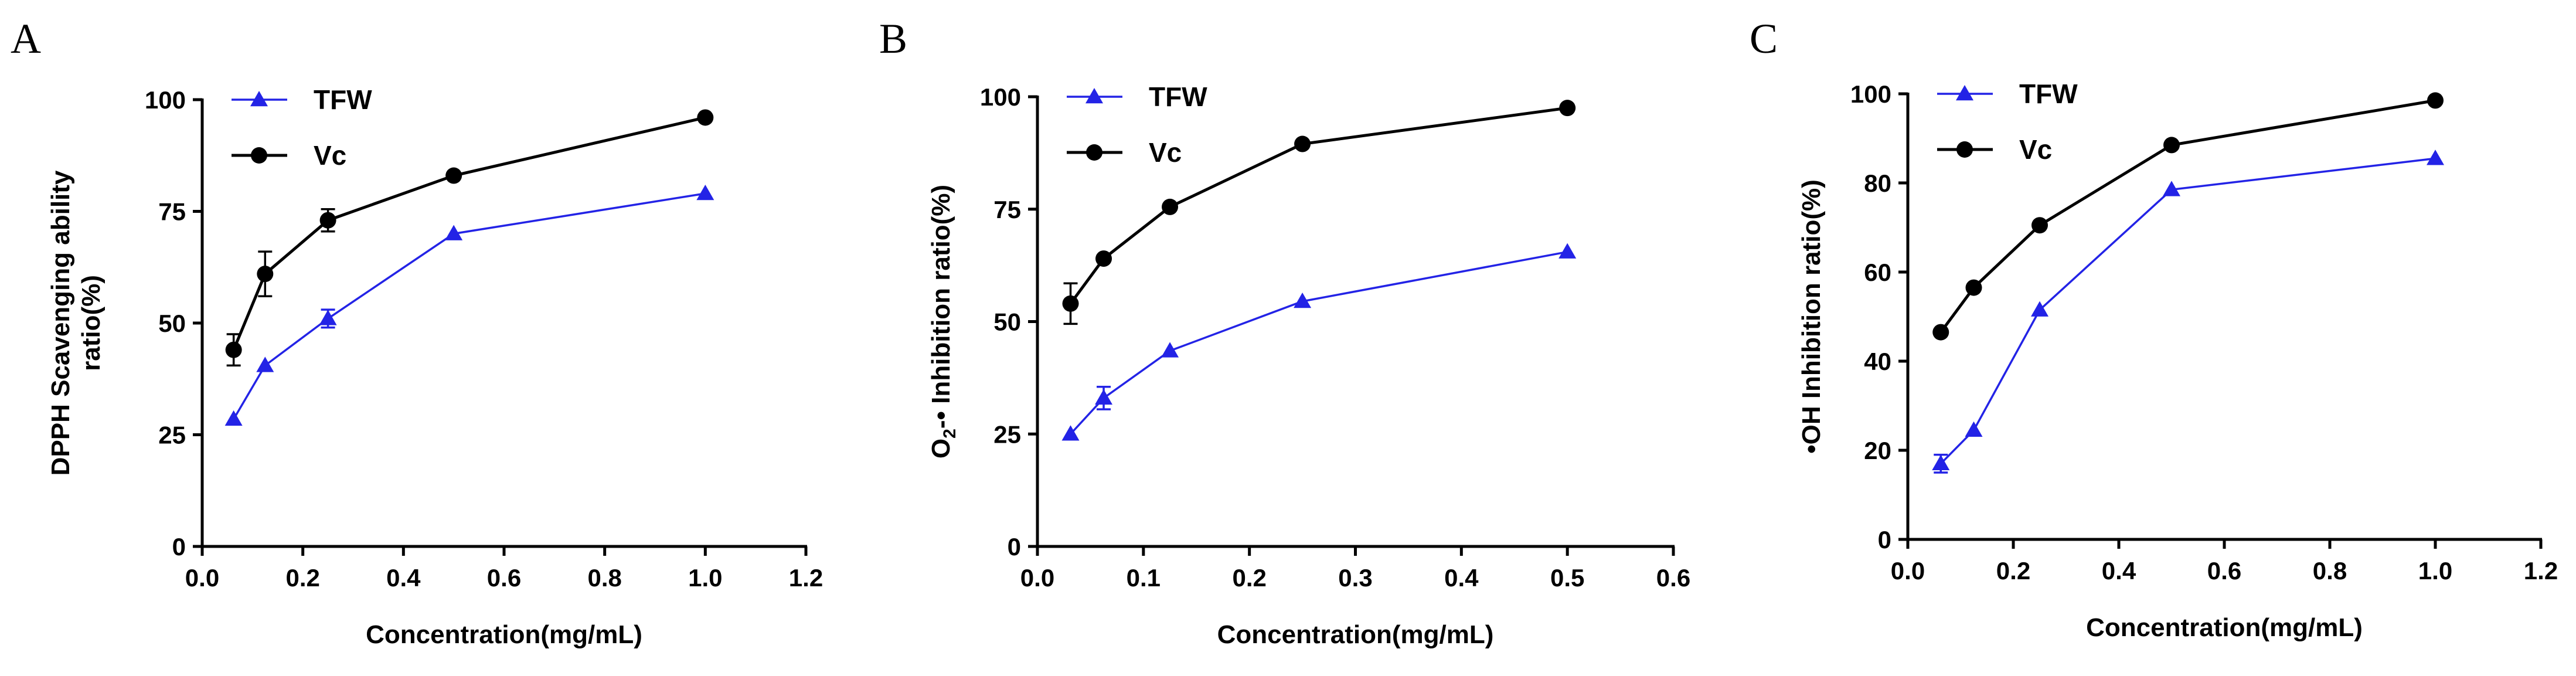 The width and height of the screenshot is (2576, 676). Describe the element at coordinates (2007, 122) in the screenshot. I see `panel-c-legend: TFW Vc` at that location.